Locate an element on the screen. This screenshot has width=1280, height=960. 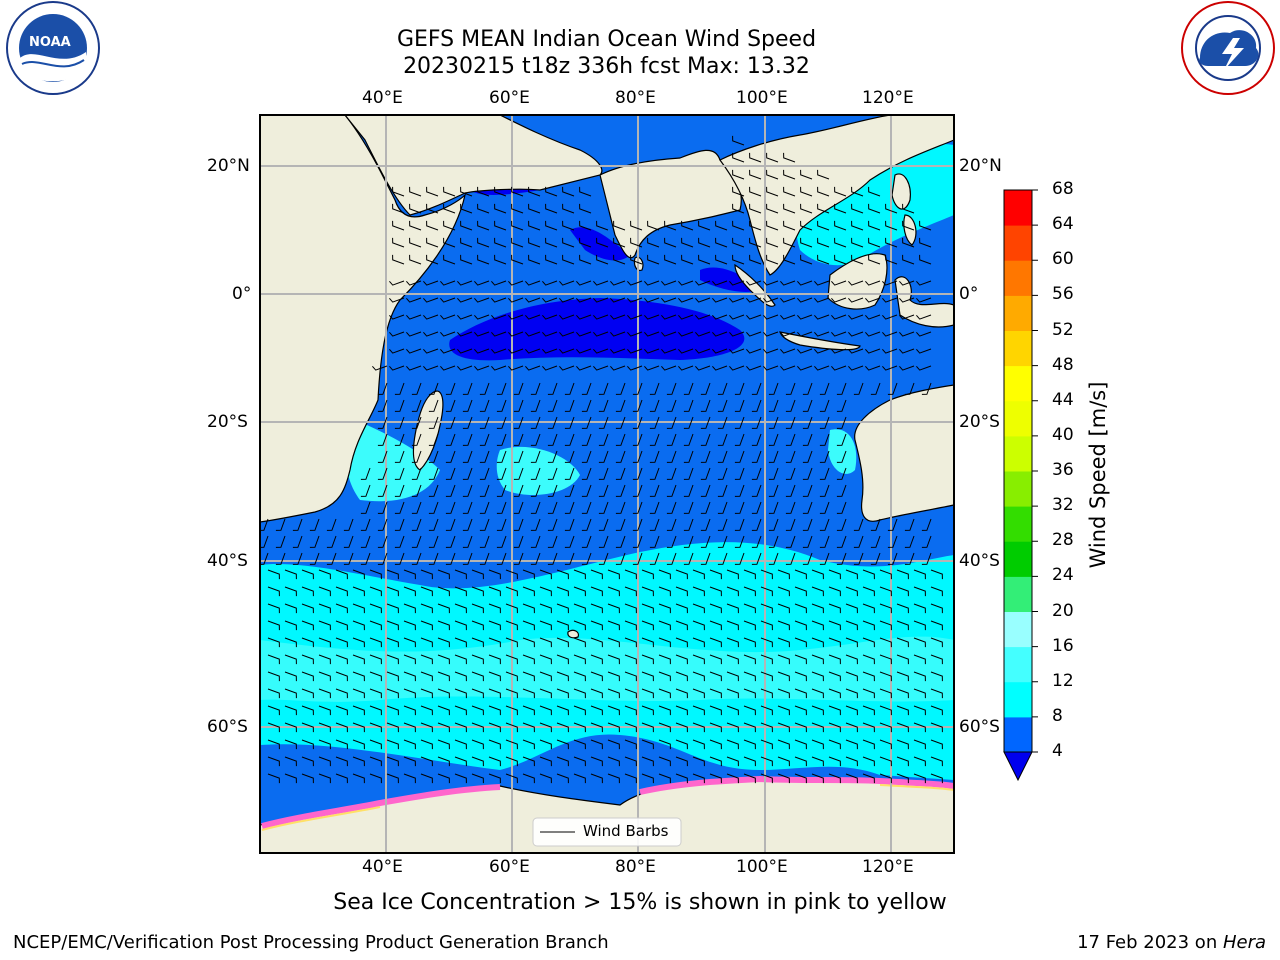
colorbar-tick-label: 44 is located at coordinates (1063, 399).